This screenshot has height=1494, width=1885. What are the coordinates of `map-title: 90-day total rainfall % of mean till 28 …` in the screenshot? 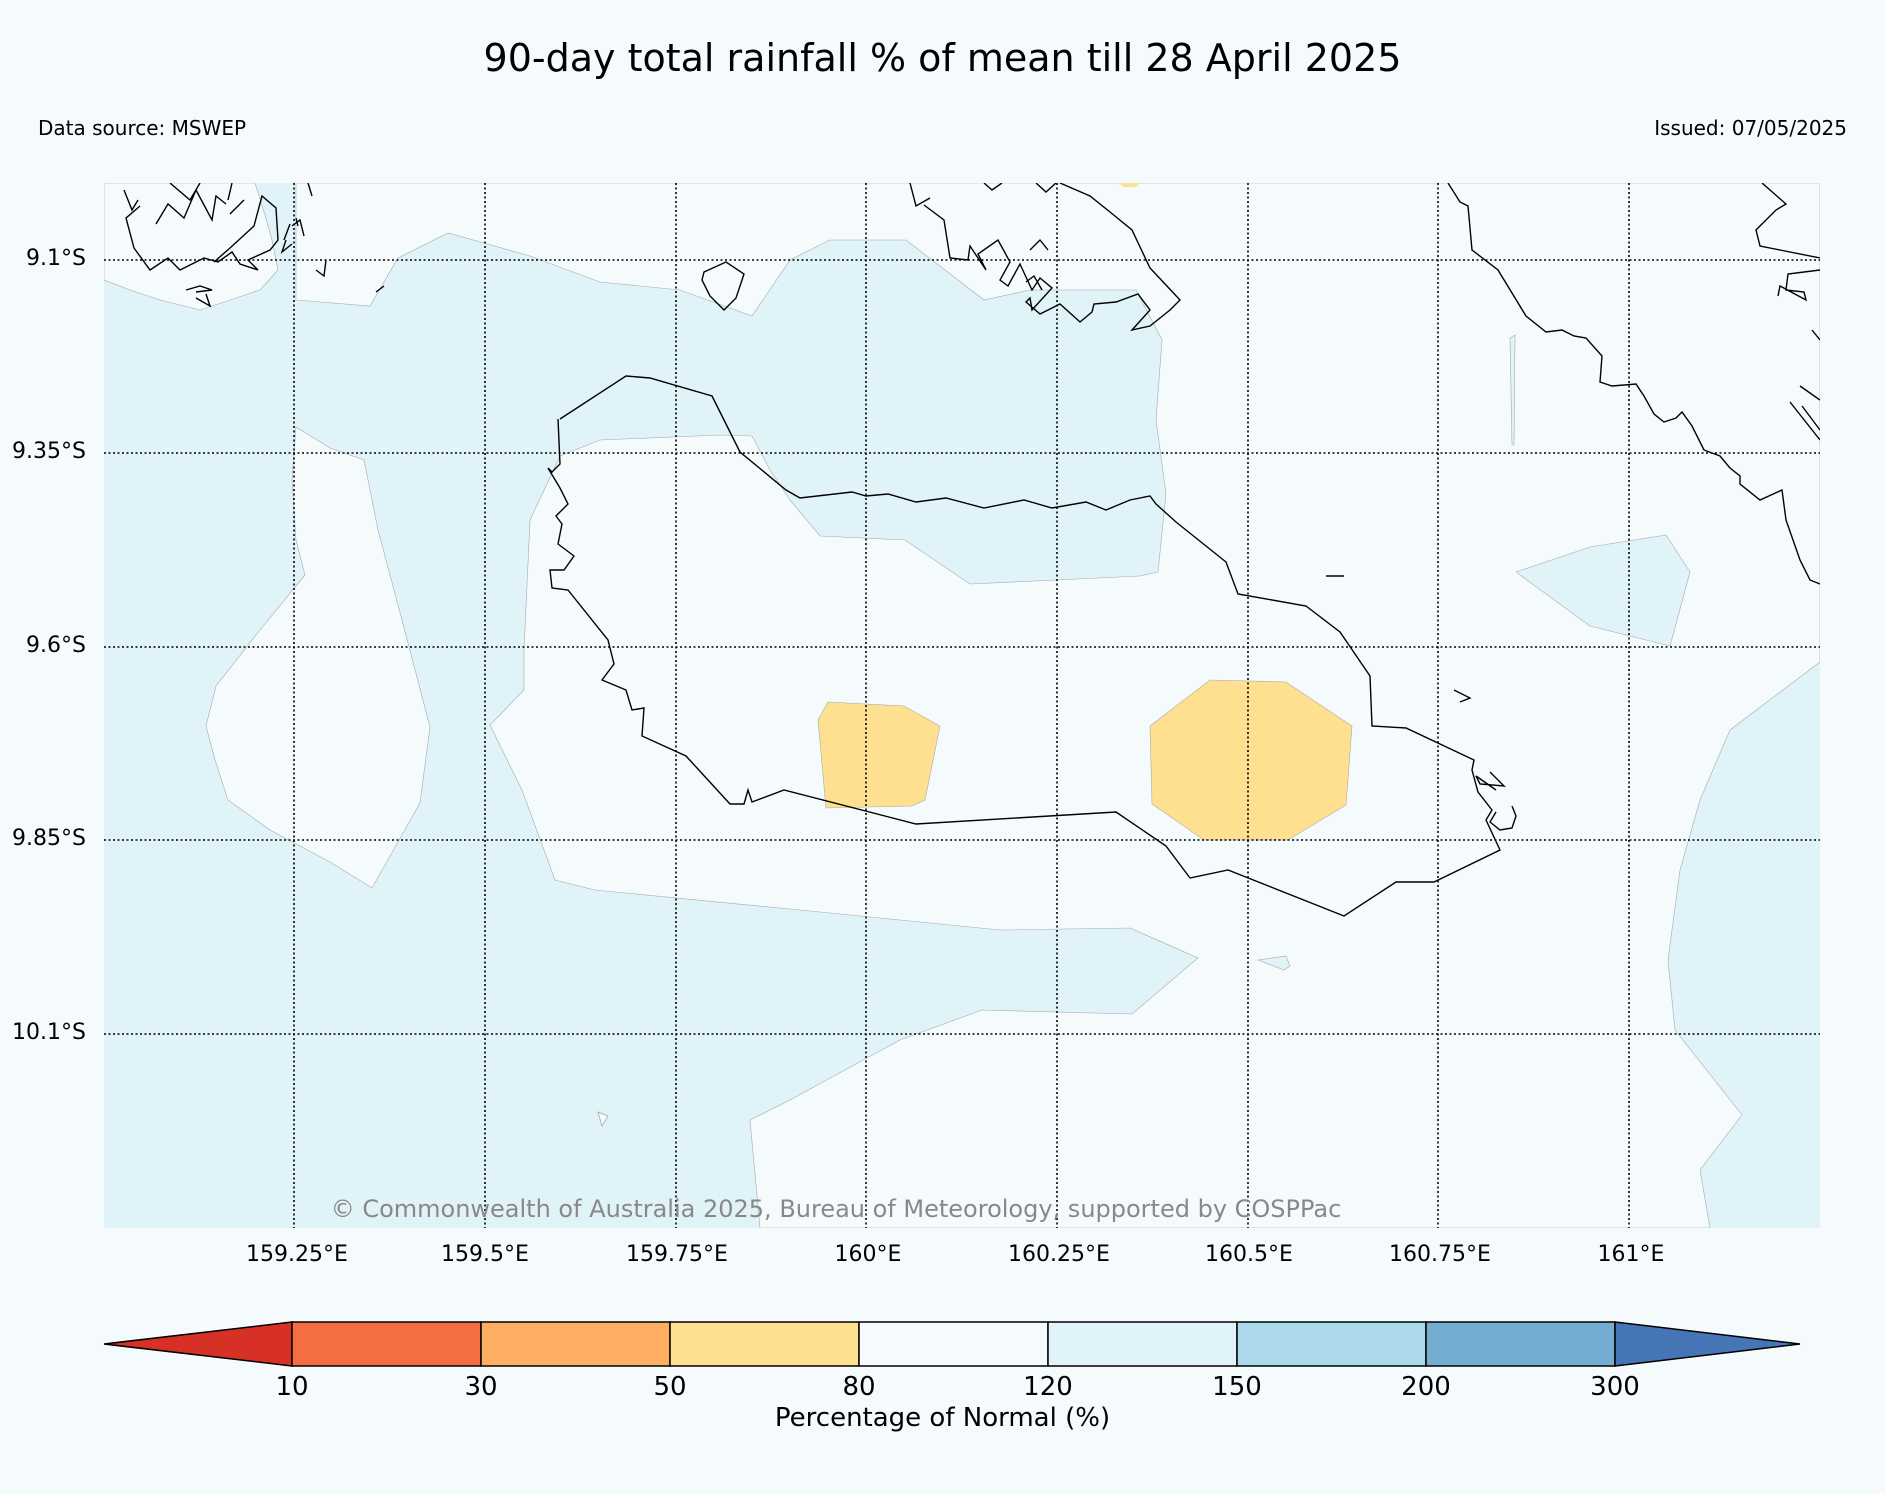 It's located at (942, 58).